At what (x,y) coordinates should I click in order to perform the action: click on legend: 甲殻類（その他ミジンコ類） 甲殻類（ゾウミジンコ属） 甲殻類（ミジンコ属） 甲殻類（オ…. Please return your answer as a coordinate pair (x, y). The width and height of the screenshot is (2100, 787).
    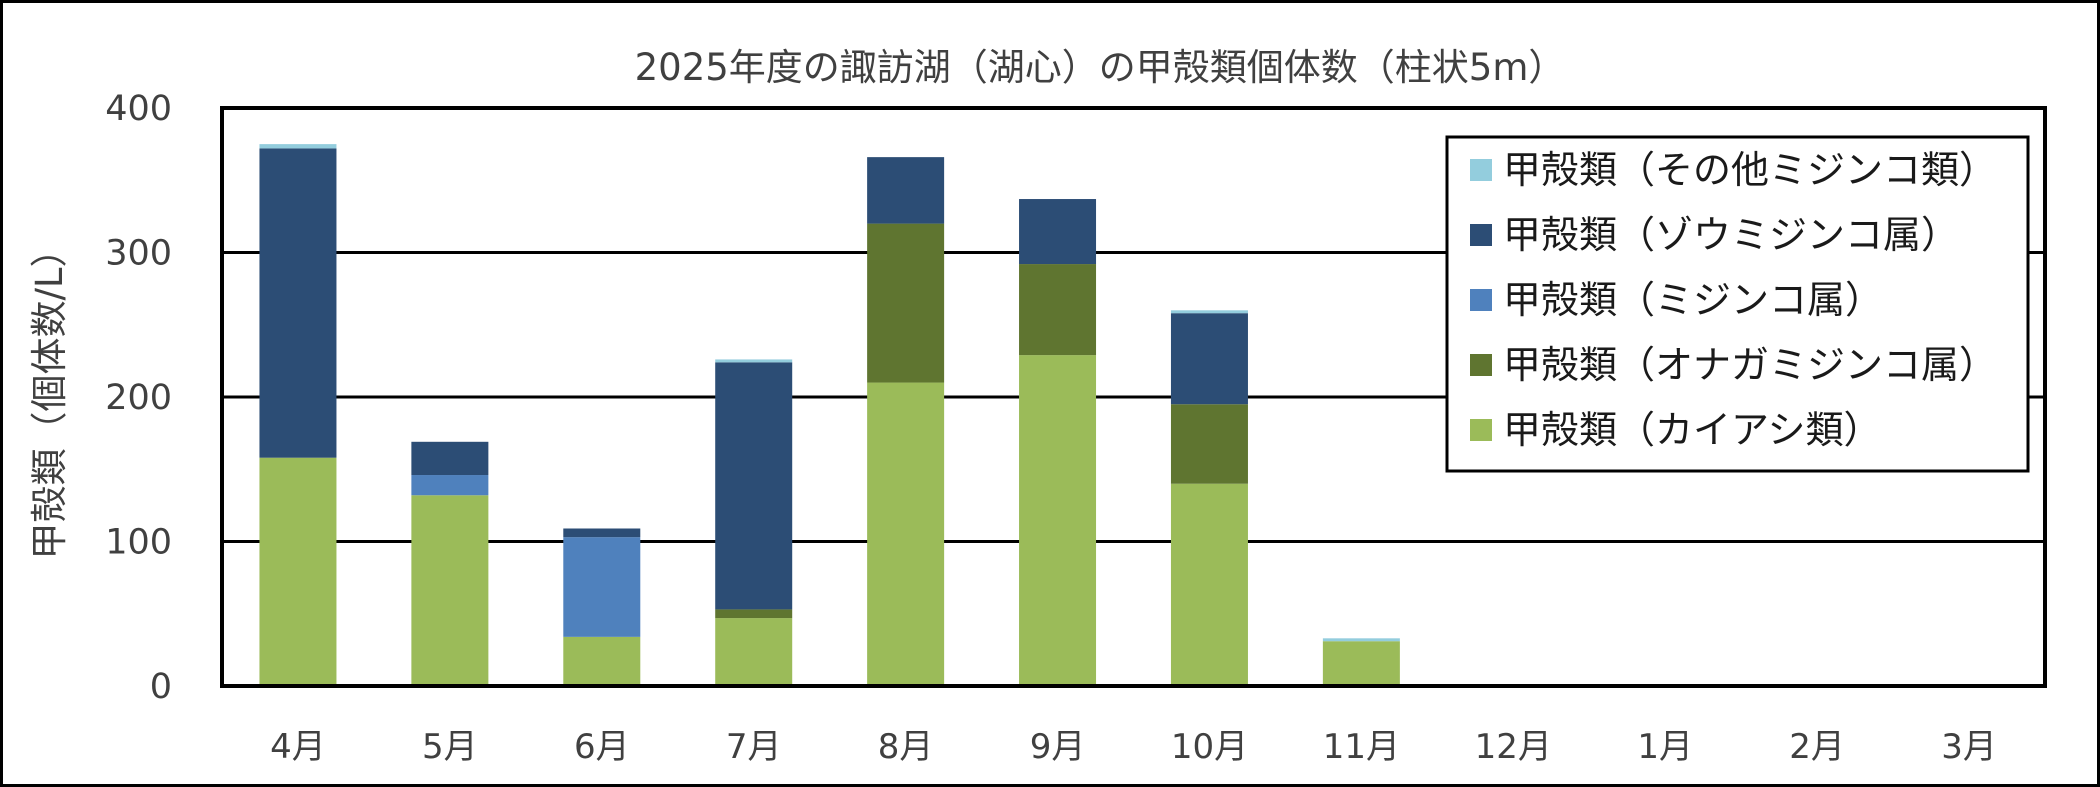
    Looking at the image, I should click on (1737, 304).